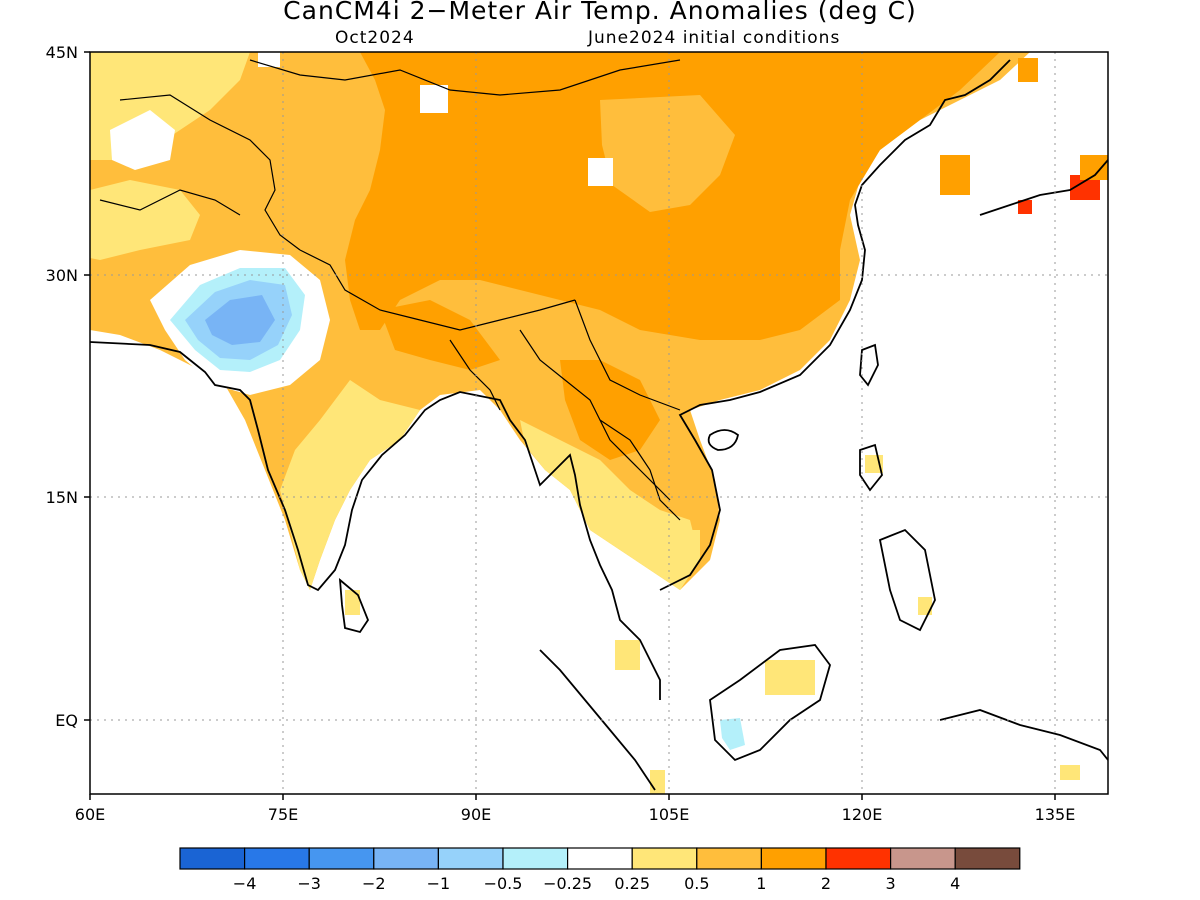 Image resolution: width=1200 pixels, height=900 pixels. What do you see at coordinates (309, 883) in the screenshot?
I see `colorbar-label: −3` at bounding box center [309, 883].